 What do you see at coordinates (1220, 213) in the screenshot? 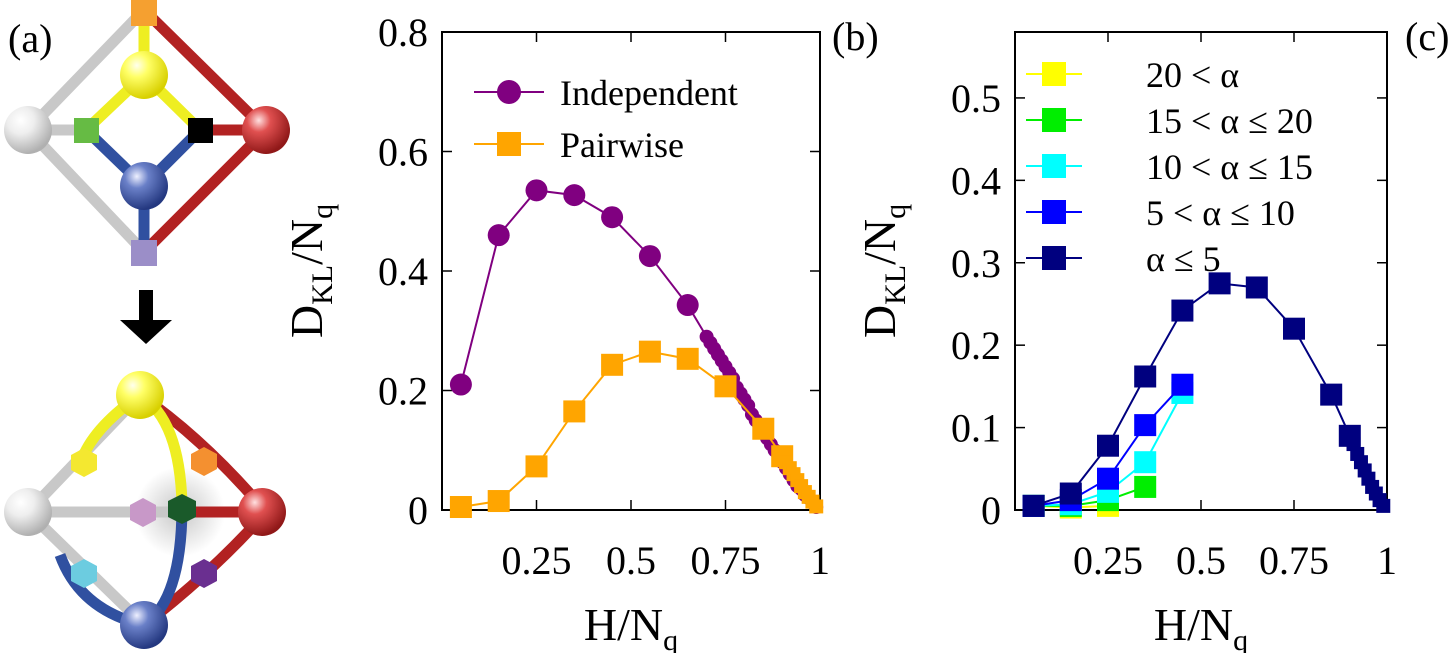
I see `legend-label: 5 < α ≤ 10` at bounding box center [1220, 213].